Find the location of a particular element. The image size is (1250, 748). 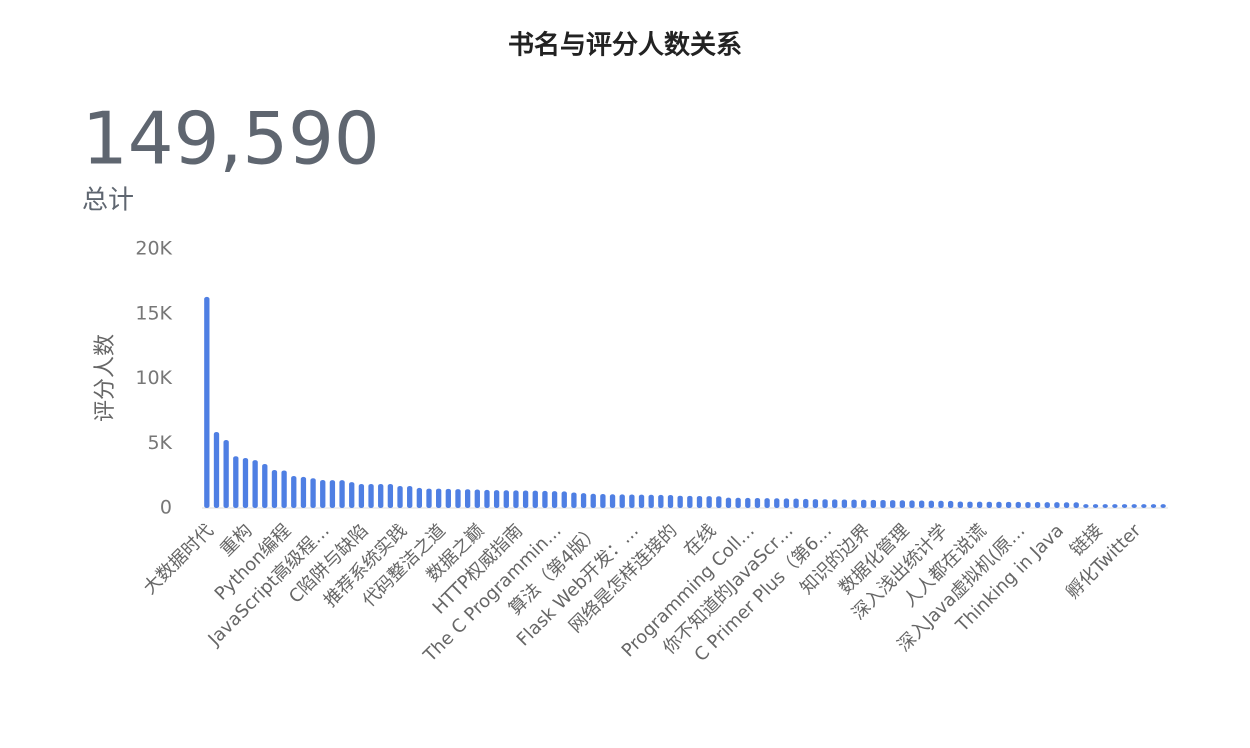

y-tick-label: 15K is located at coordinates (153, 313).